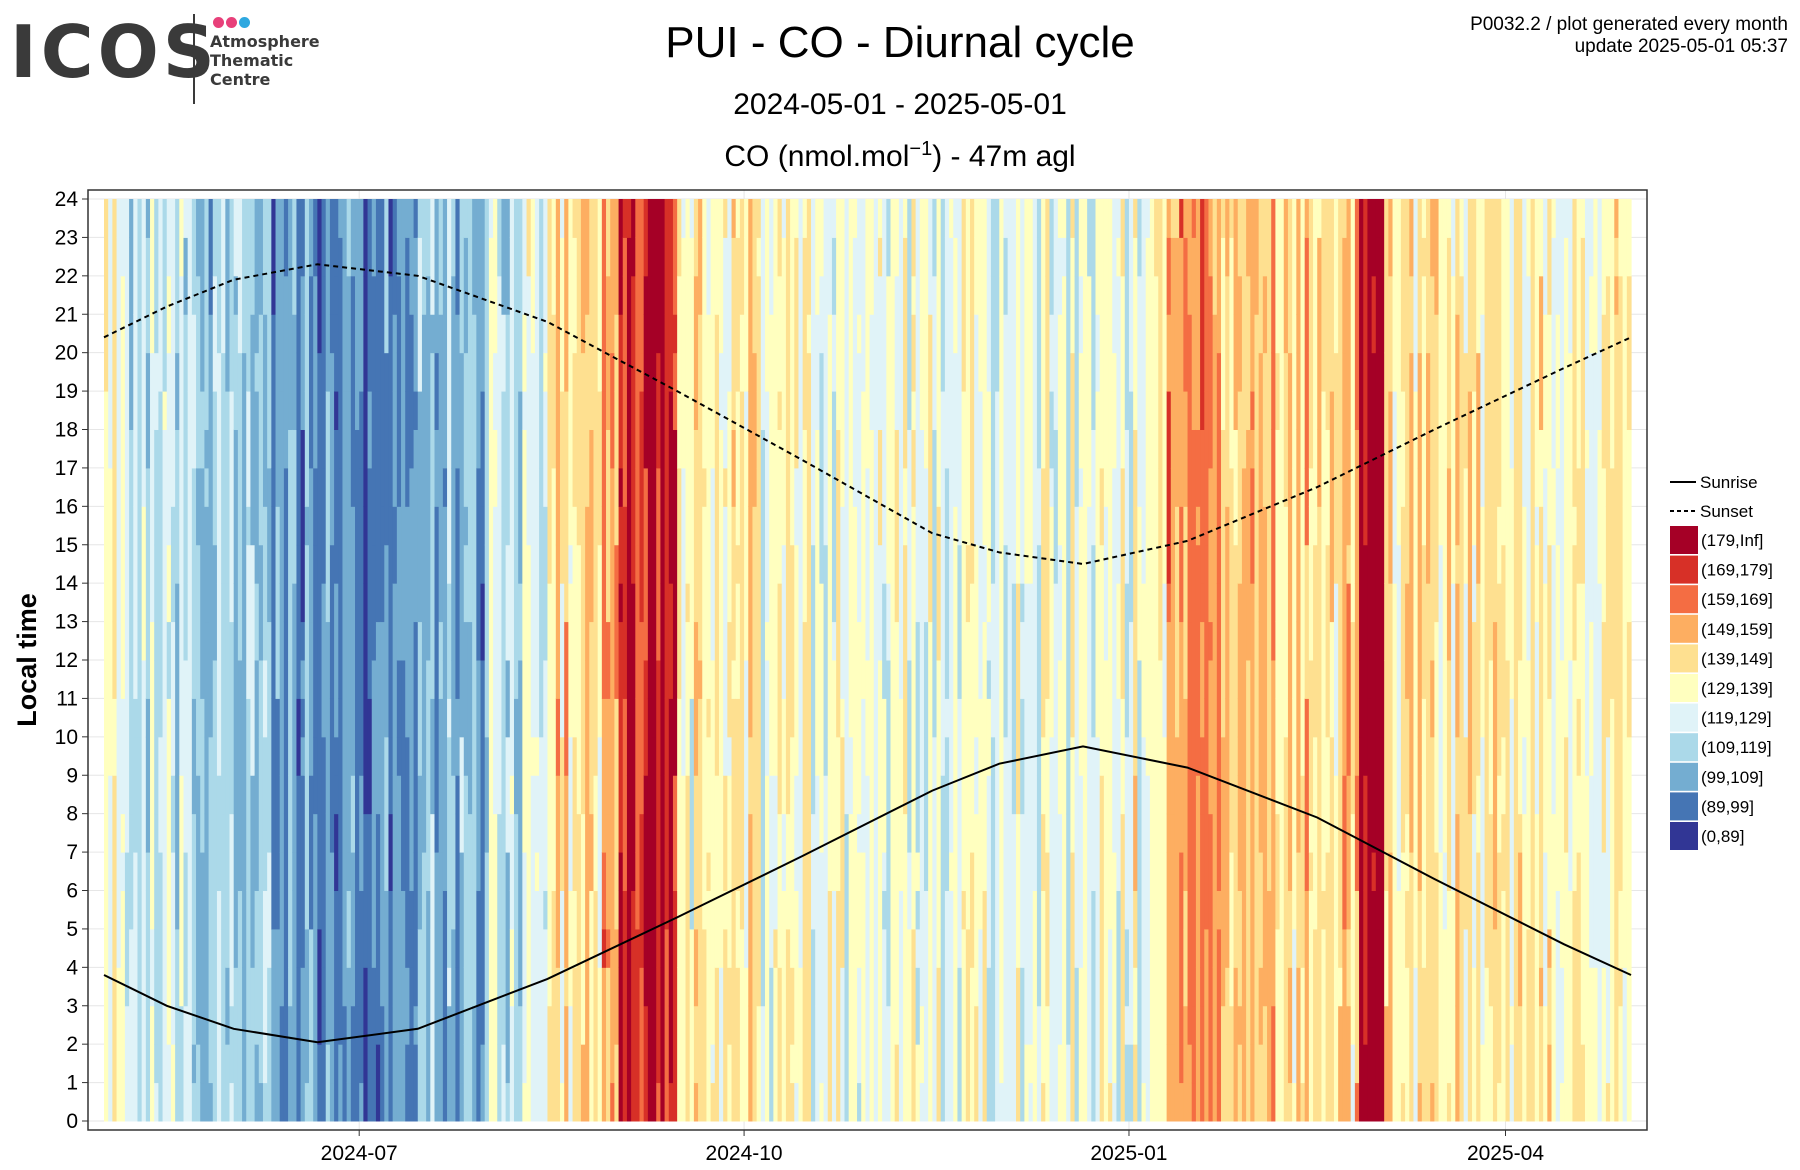 This screenshot has height=1170, width=1800. Describe the element at coordinates (265, 41) in the screenshot. I see `logo-line-1: Atmosphere` at that location.